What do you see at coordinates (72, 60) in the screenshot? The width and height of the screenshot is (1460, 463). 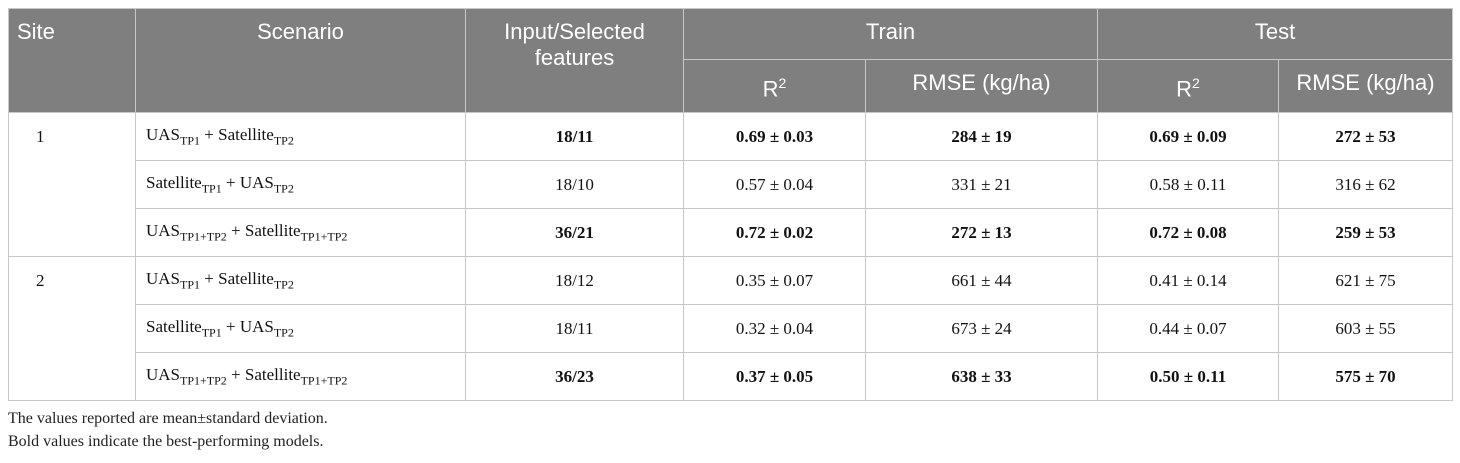 I see `header-cell: Site` at bounding box center [72, 60].